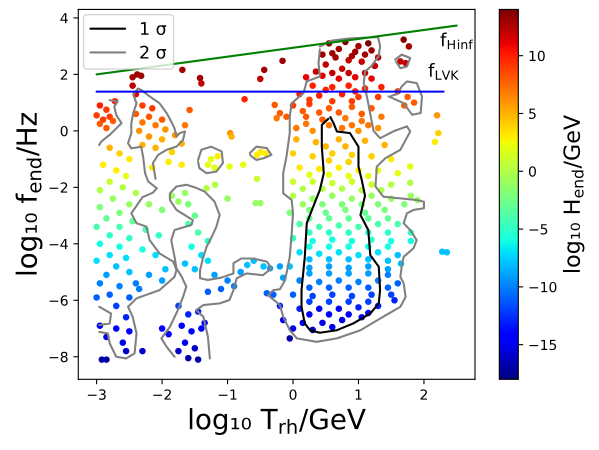  What do you see at coordinates (293, 394) in the screenshot?
I see `x-tick-label: 0` at bounding box center [293, 394].